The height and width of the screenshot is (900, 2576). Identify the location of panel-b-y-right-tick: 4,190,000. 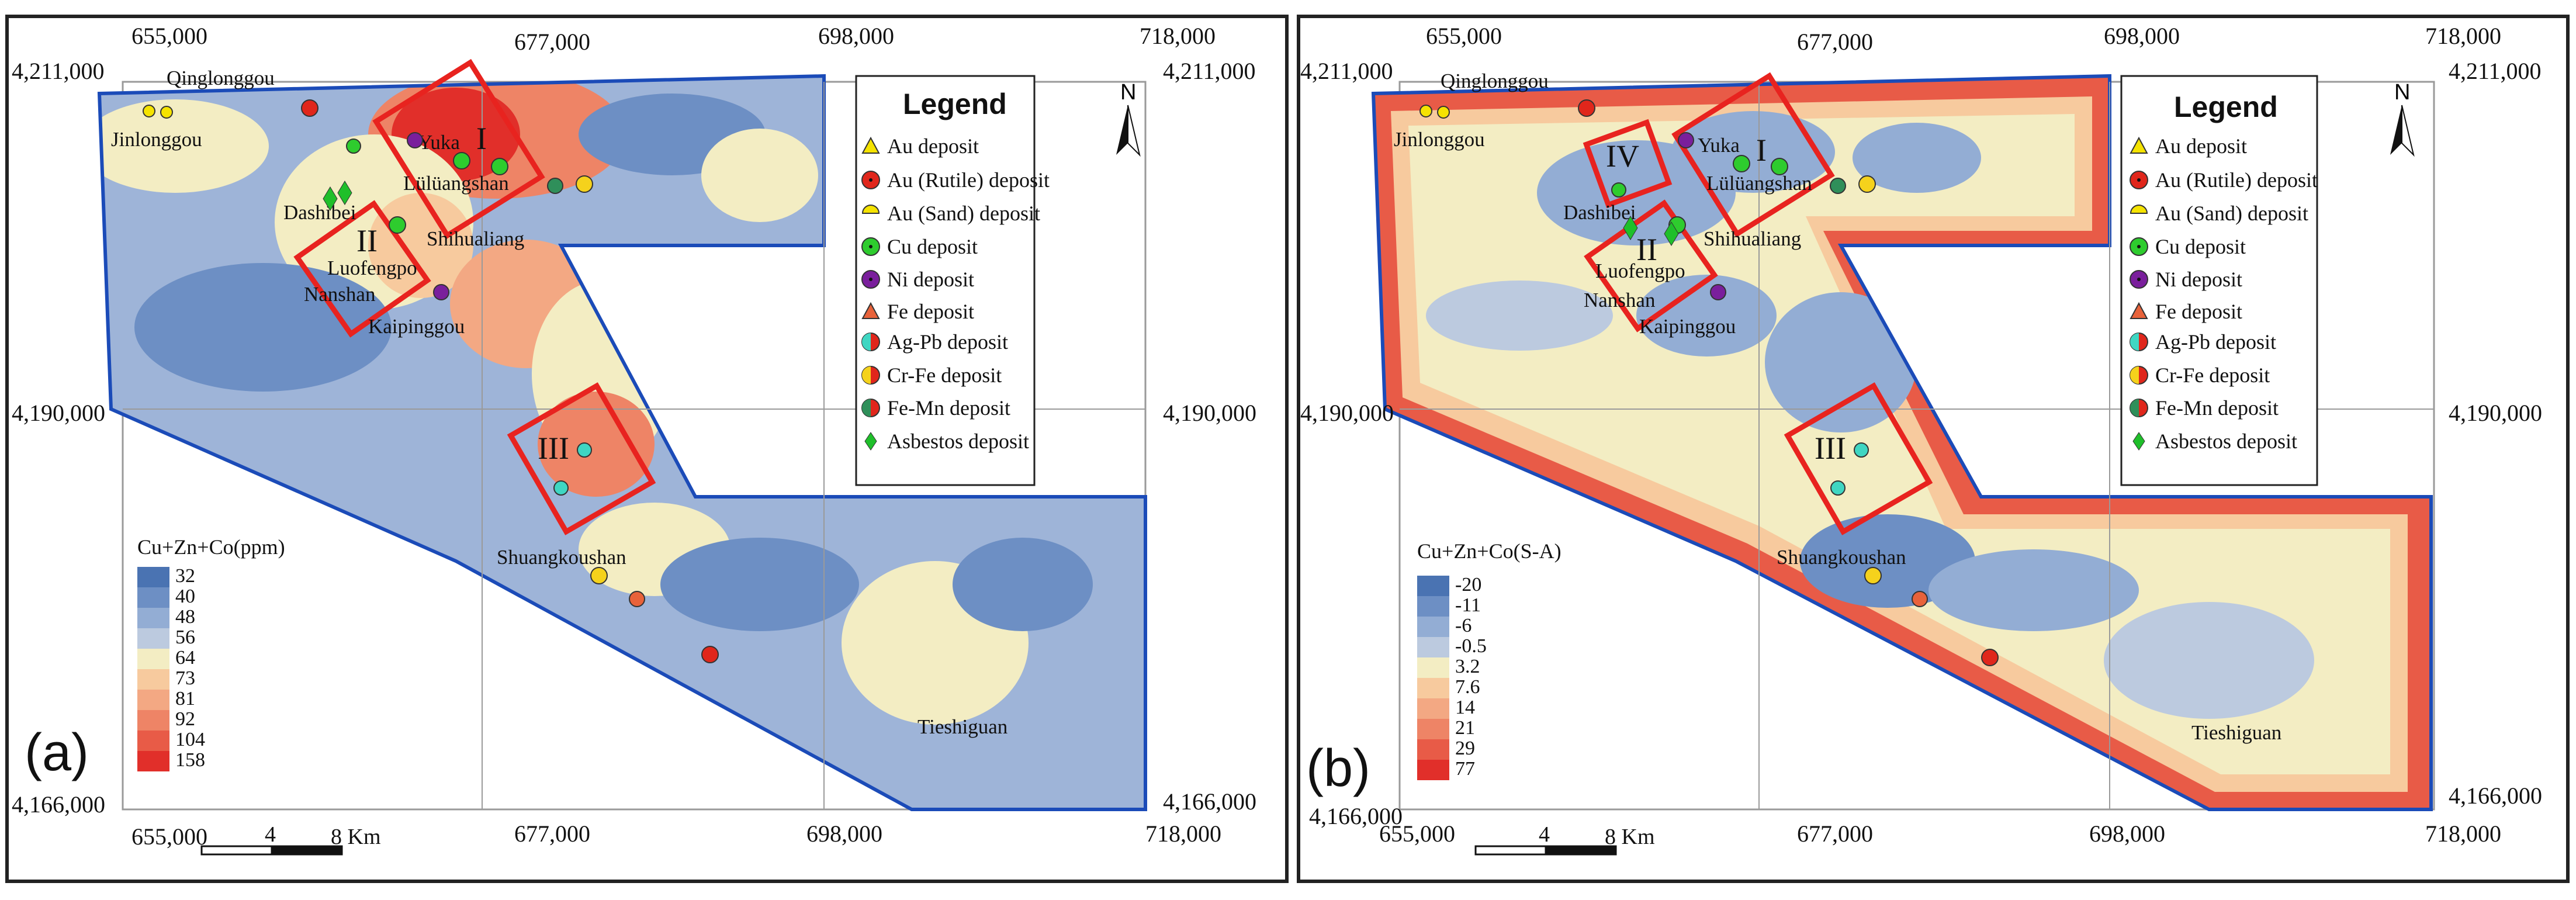
(2495, 413).